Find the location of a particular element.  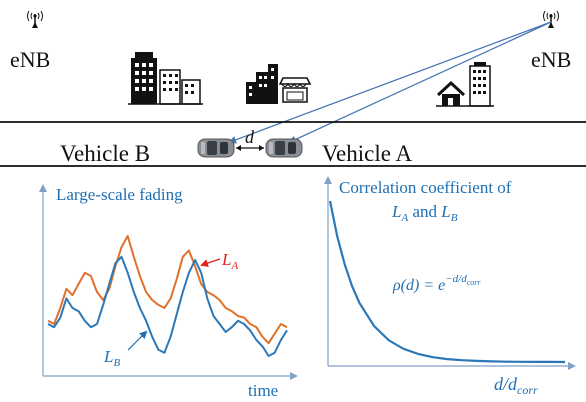

series-line-lb is located at coordinates (167, 306).